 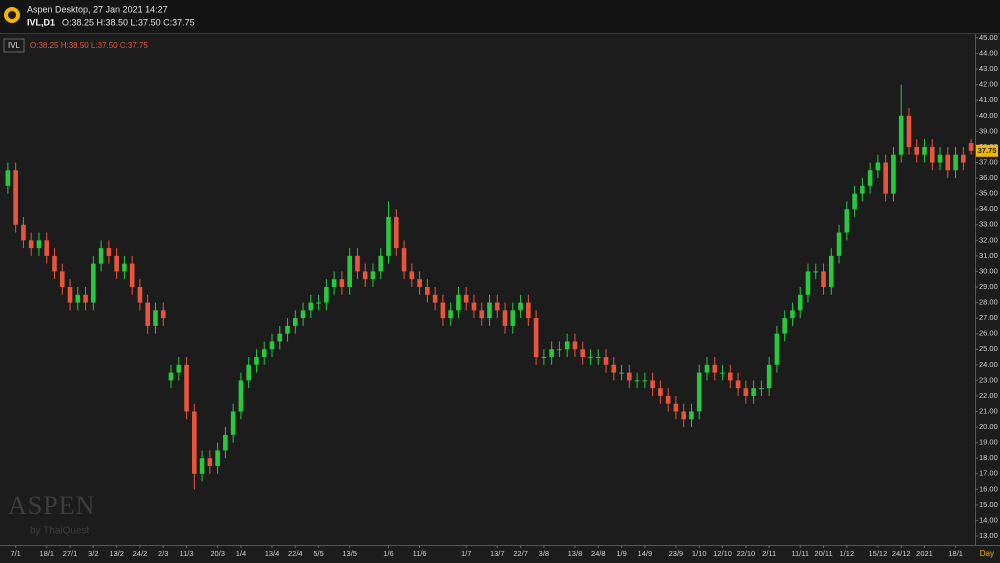 I want to click on x-tick-label: 1/4, so click(x=241, y=553).